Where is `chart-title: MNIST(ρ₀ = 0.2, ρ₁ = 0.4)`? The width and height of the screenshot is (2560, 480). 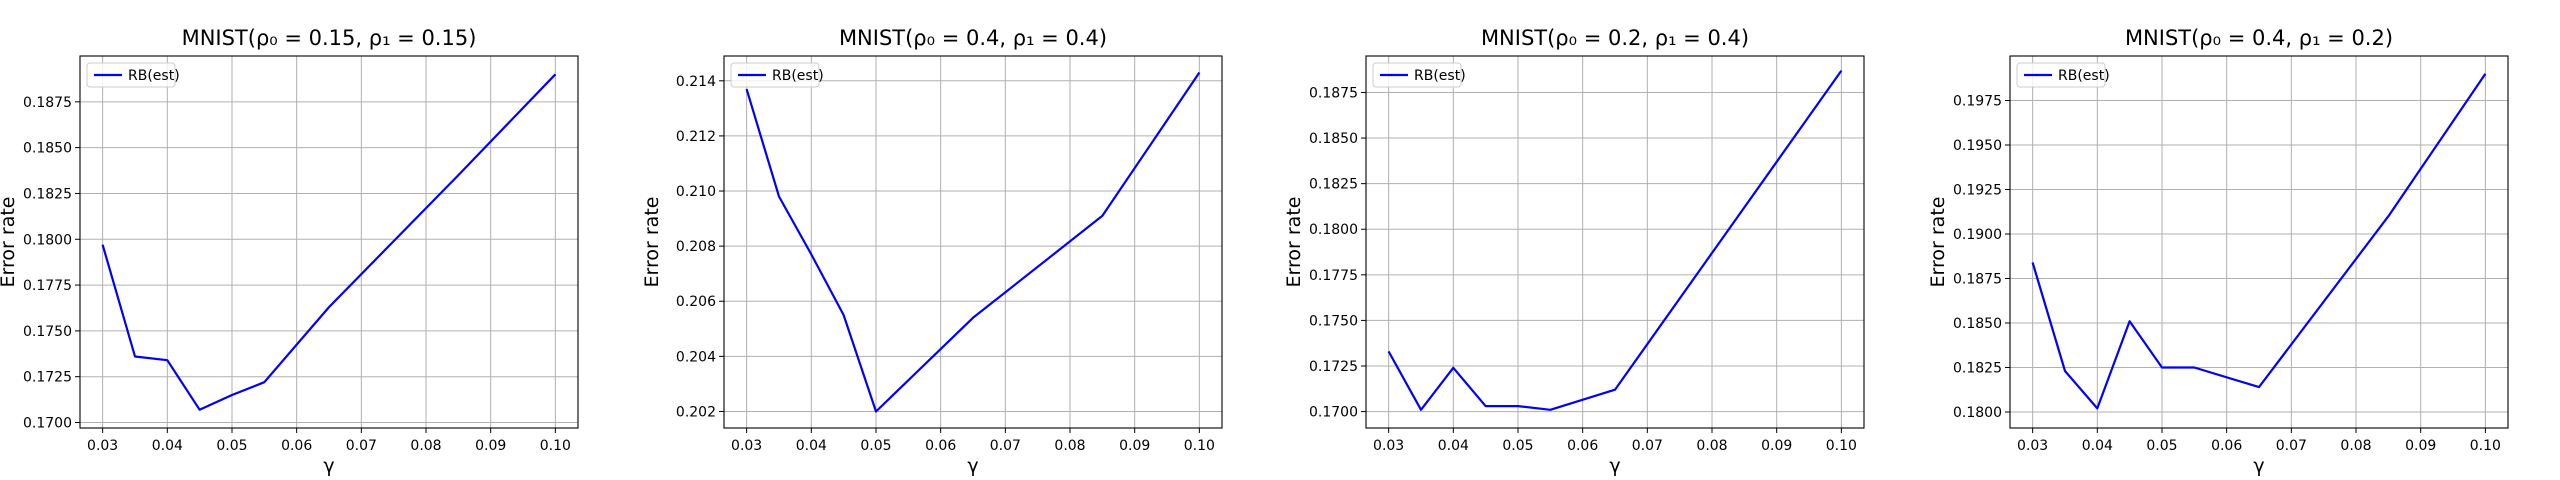 chart-title: MNIST(ρ₀ = 0.2, ρ₁ = 0.4) is located at coordinates (1615, 38).